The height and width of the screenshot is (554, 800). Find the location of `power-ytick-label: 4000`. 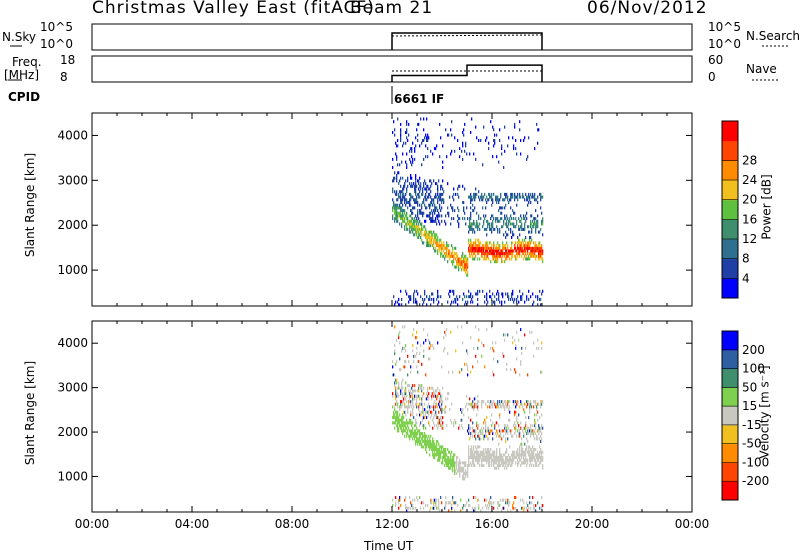

power-ytick-label: 4000 is located at coordinates (72, 135).